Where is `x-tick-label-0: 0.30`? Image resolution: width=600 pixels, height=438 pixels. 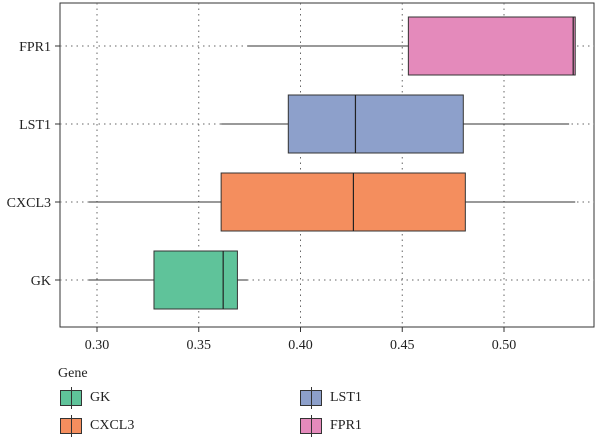 x-tick-label-0: 0.30 is located at coordinates (97, 345).